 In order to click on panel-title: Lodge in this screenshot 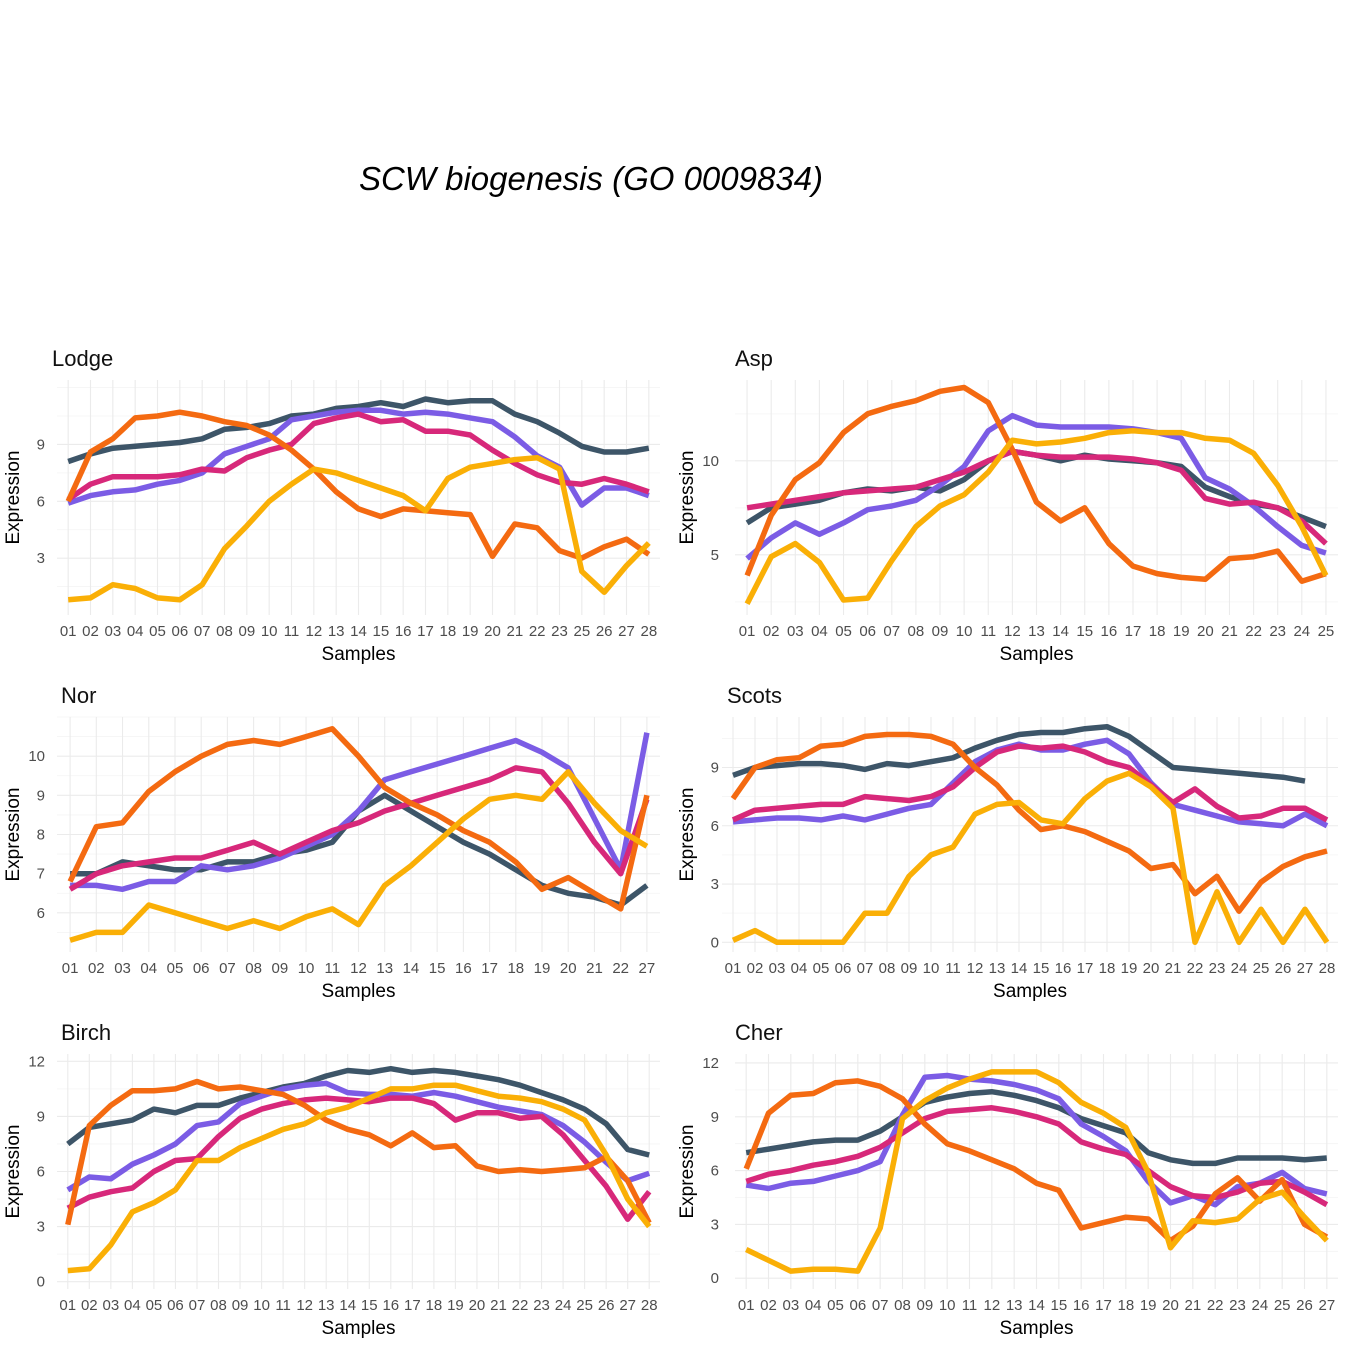, I will do `click(82, 358)`.